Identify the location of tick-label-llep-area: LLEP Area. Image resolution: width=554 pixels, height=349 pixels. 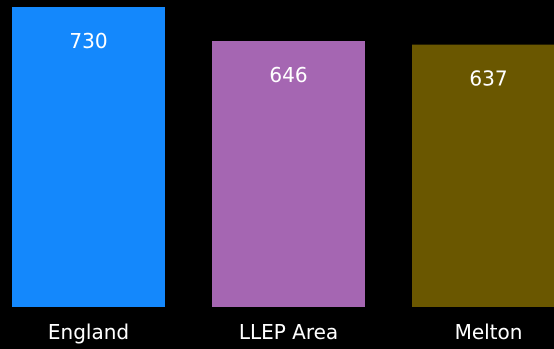
(288, 332).